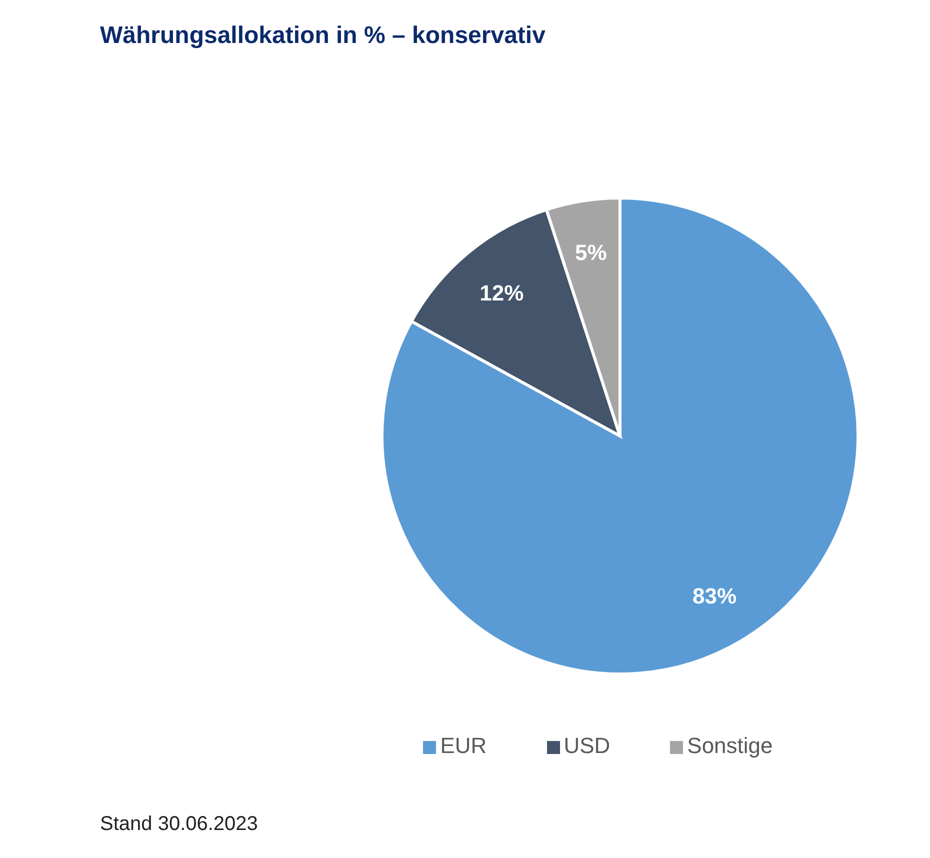 The height and width of the screenshot is (858, 930). What do you see at coordinates (730, 745) in the screenshot?
I see `legend-label: Sonstige` at bounding box center [730, 745].